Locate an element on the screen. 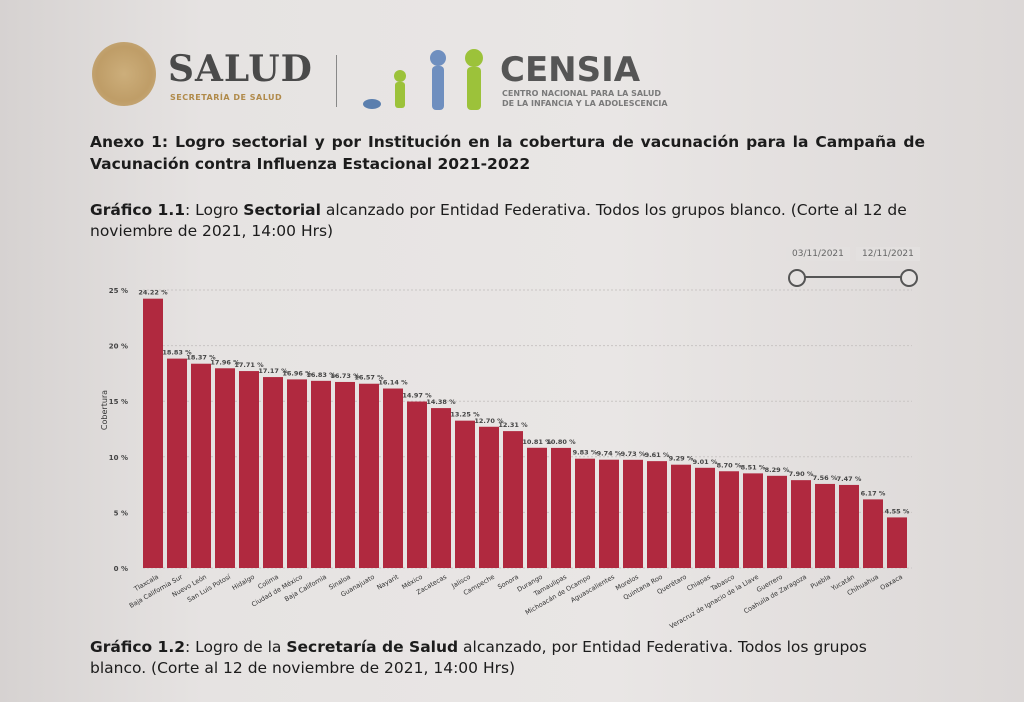  y-tick-label: 0 % is located at coordinates (121, 569).